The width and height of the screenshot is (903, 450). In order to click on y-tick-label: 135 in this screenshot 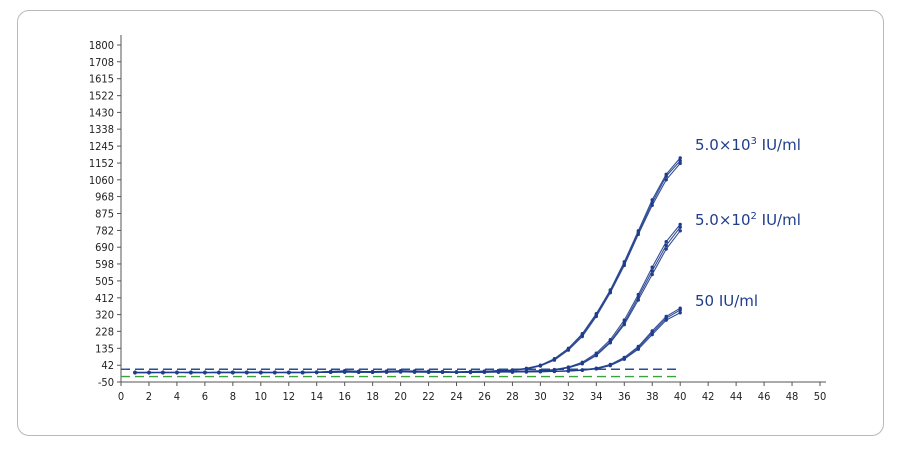, I will do `click(104, 348)`.